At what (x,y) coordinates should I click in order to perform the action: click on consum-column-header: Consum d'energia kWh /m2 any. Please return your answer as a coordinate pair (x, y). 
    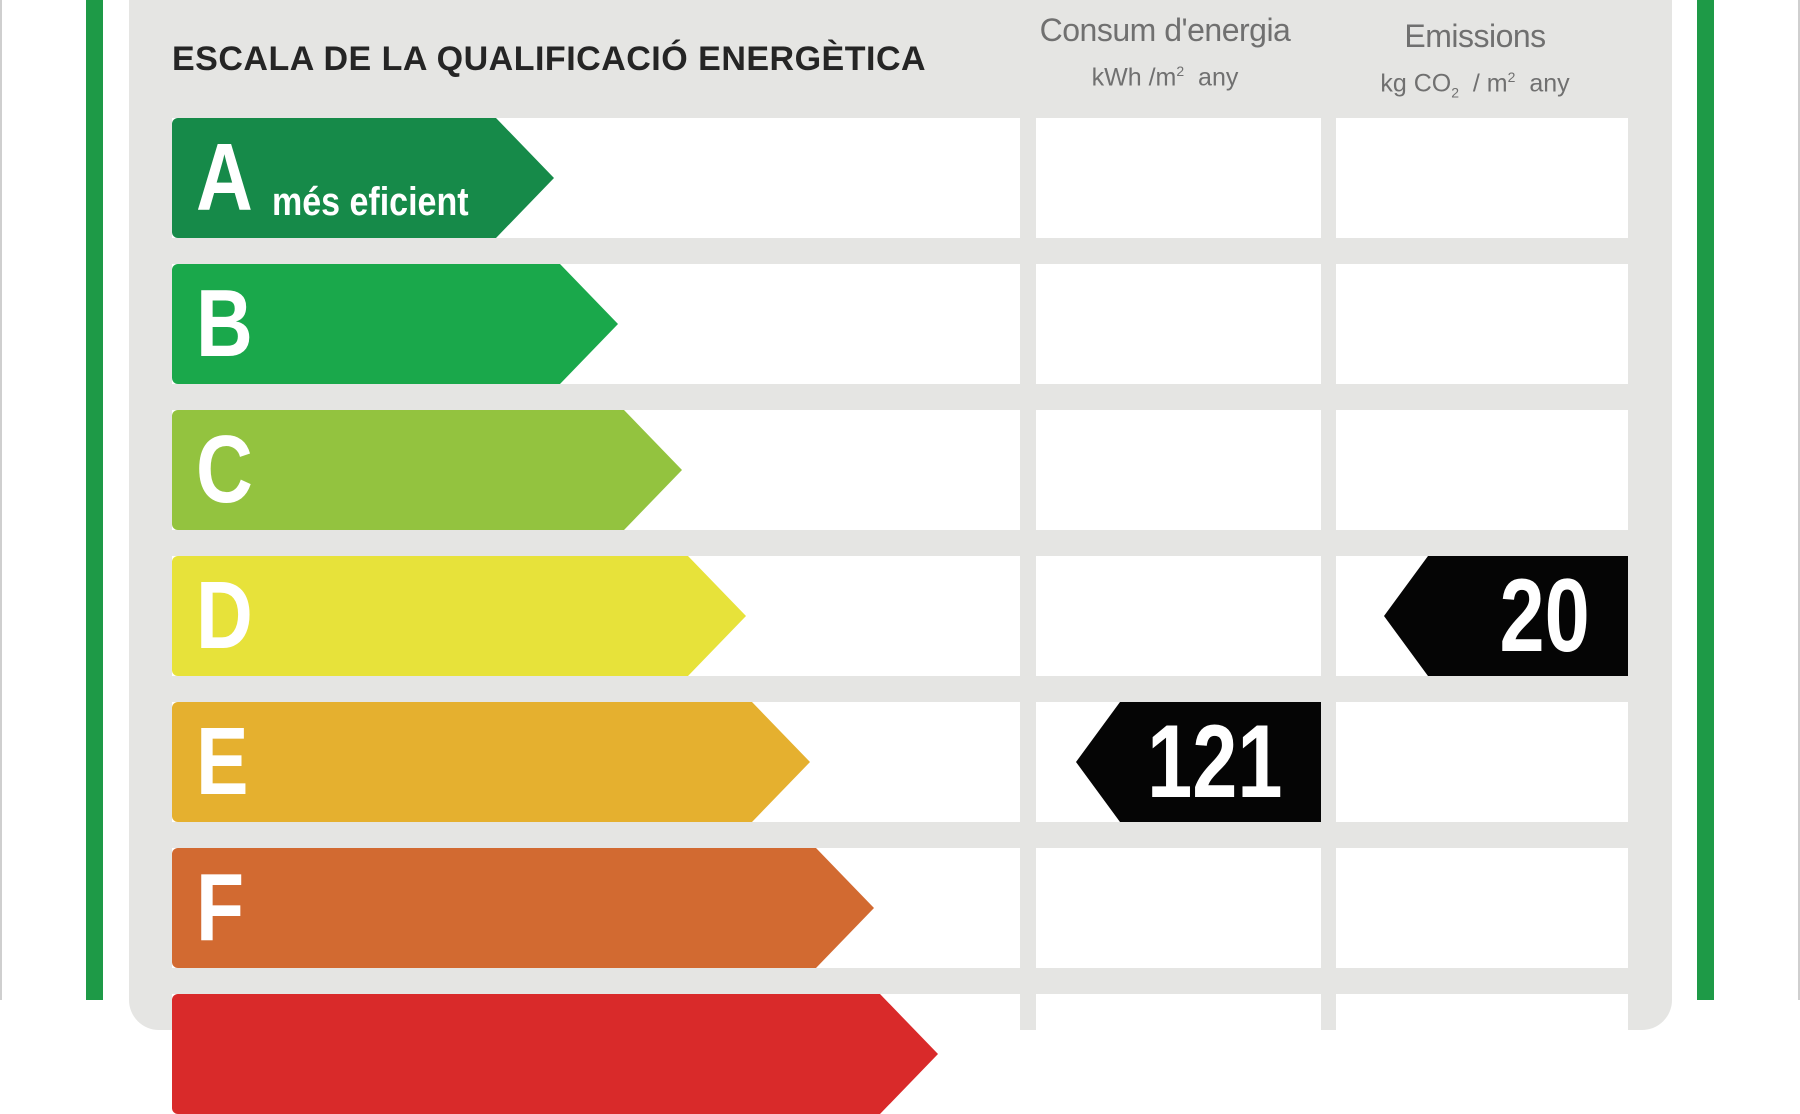
    Looking at the image, I should click on (1165, 52).